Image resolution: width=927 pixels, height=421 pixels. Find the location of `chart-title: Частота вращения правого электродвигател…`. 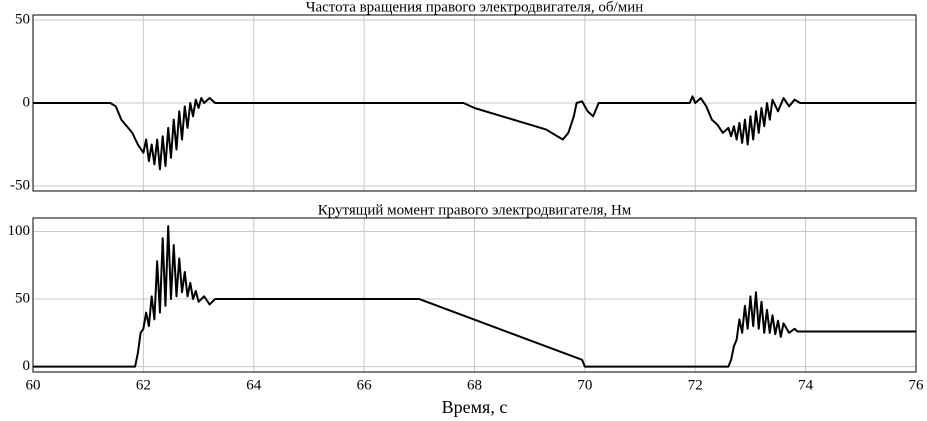

chart-title: Частота вращения правого электродвигател… is located at coordinates (475, 7).